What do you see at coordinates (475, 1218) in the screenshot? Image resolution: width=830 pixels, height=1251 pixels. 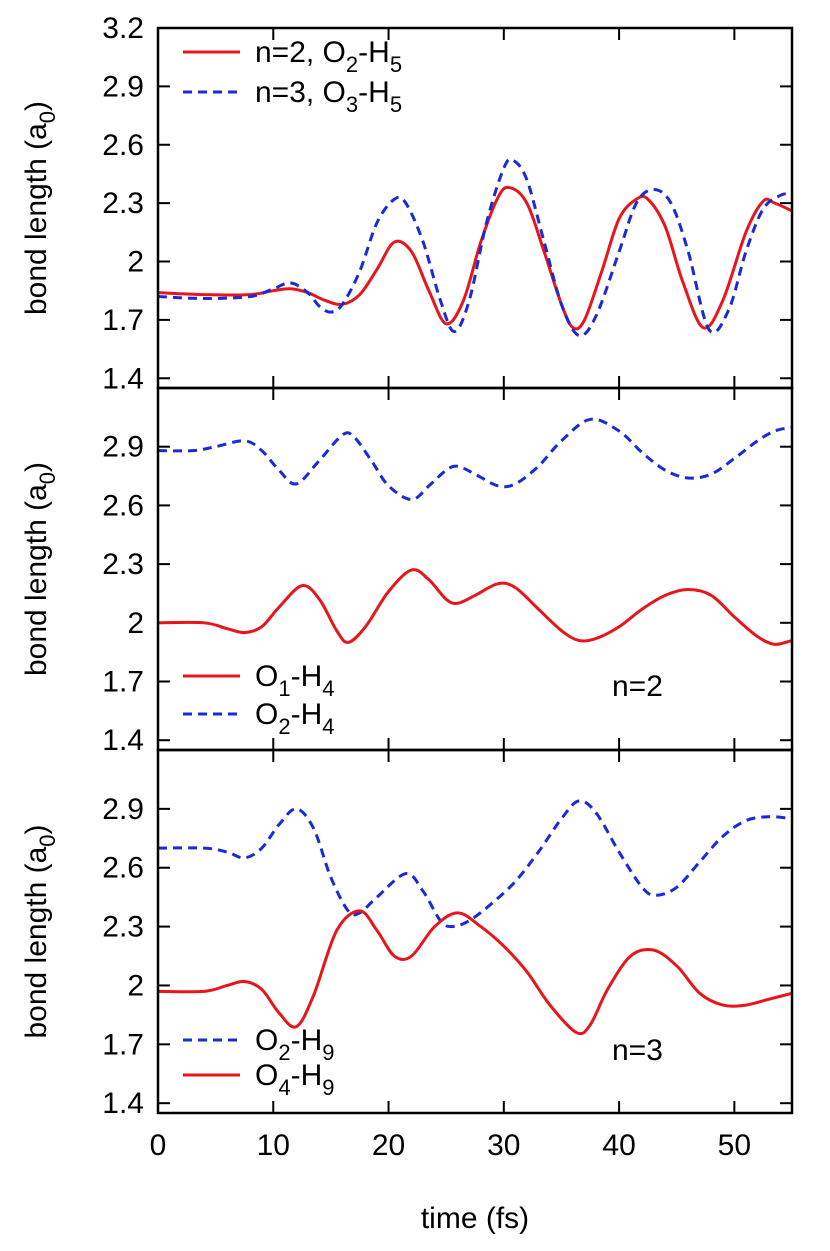 I see `x-axis-label: time (fs)` at bounding box center [475, 1218].